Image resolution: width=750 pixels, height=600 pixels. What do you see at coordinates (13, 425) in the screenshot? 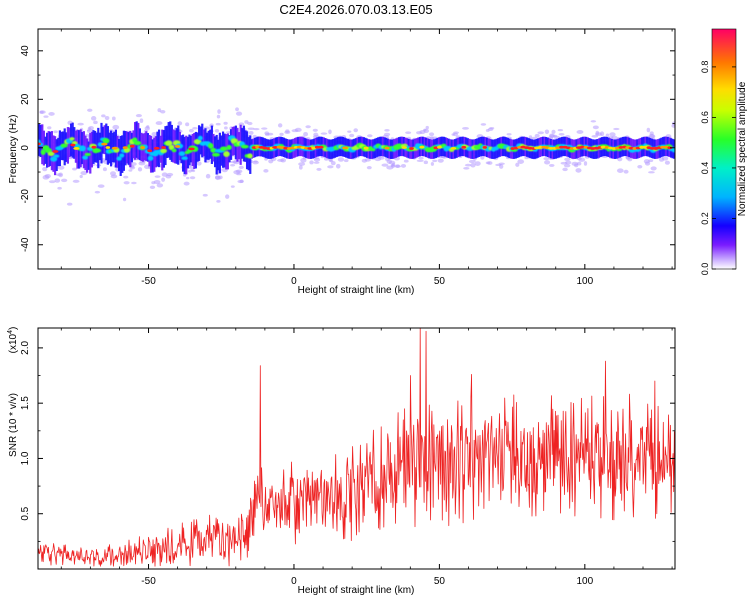
I see `snr-y-axis-label: SNR (10 * v/v)` at bounding box center [13, 425].